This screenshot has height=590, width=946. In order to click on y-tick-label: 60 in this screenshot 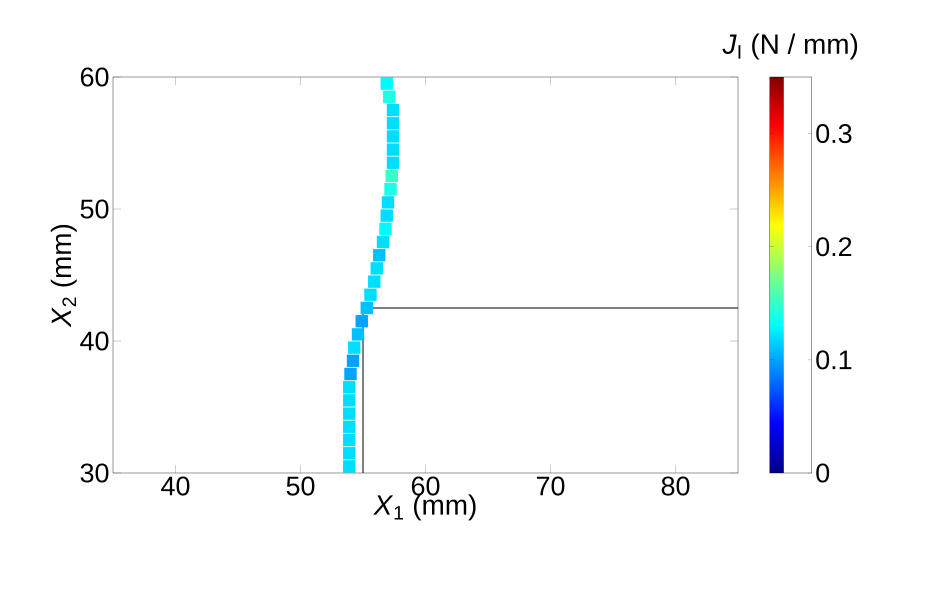, I will do `click(94, 77)`.